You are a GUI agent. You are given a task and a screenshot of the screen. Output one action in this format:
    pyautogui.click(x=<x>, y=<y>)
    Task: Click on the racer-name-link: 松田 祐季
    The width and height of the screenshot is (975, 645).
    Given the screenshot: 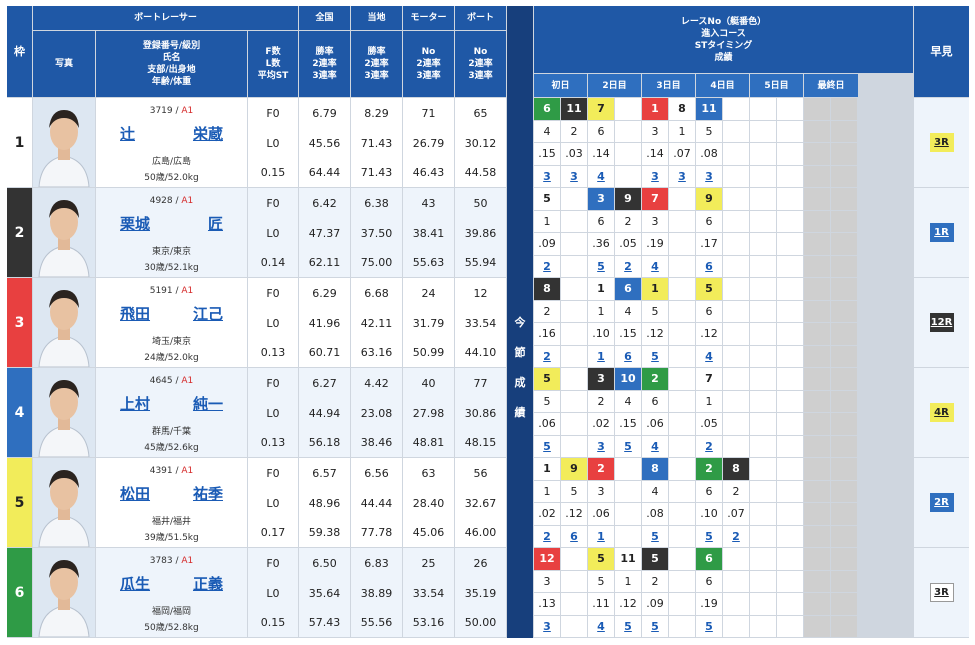 What is the action you would take?
    pyautogui.click(x=171, y=493)
    